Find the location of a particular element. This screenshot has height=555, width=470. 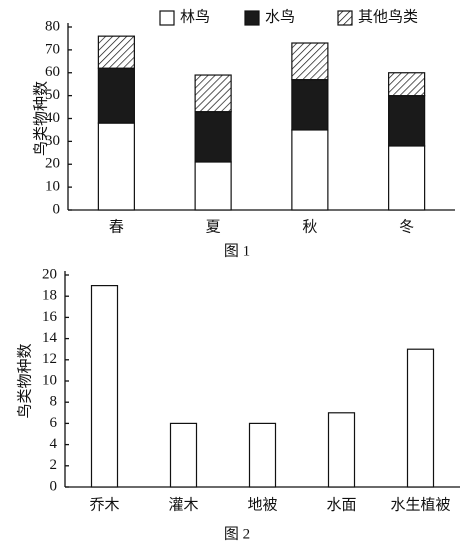

legend-label: 林鸟 is located at coordinates (195, 16).